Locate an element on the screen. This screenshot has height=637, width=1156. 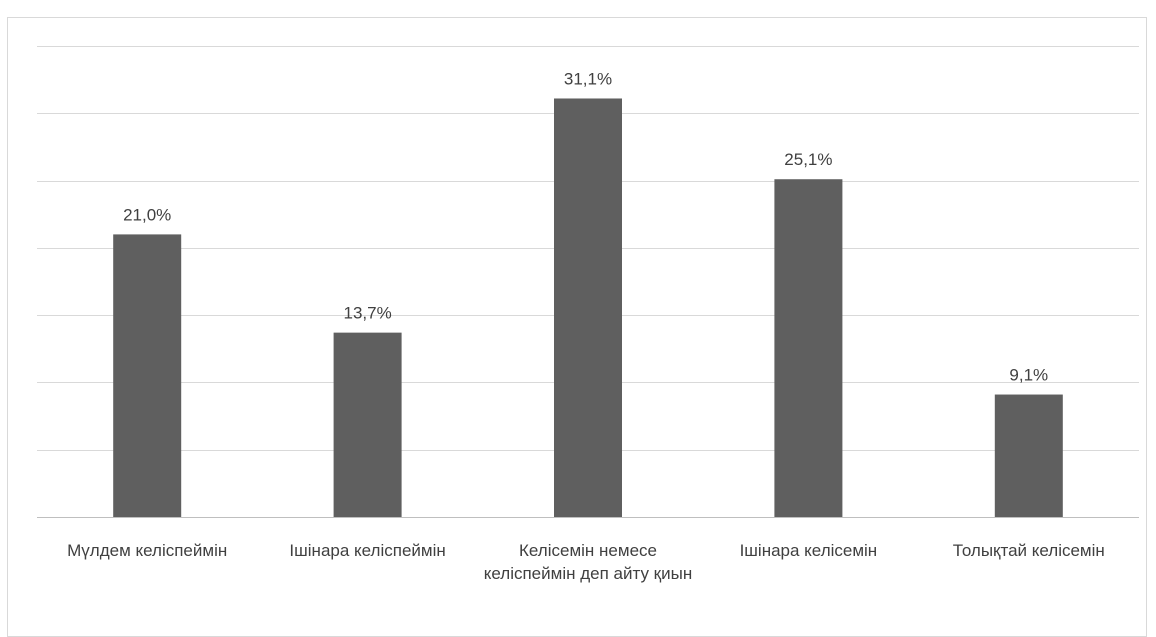
data-label: 25,1% is located at coordinates (808, 159).